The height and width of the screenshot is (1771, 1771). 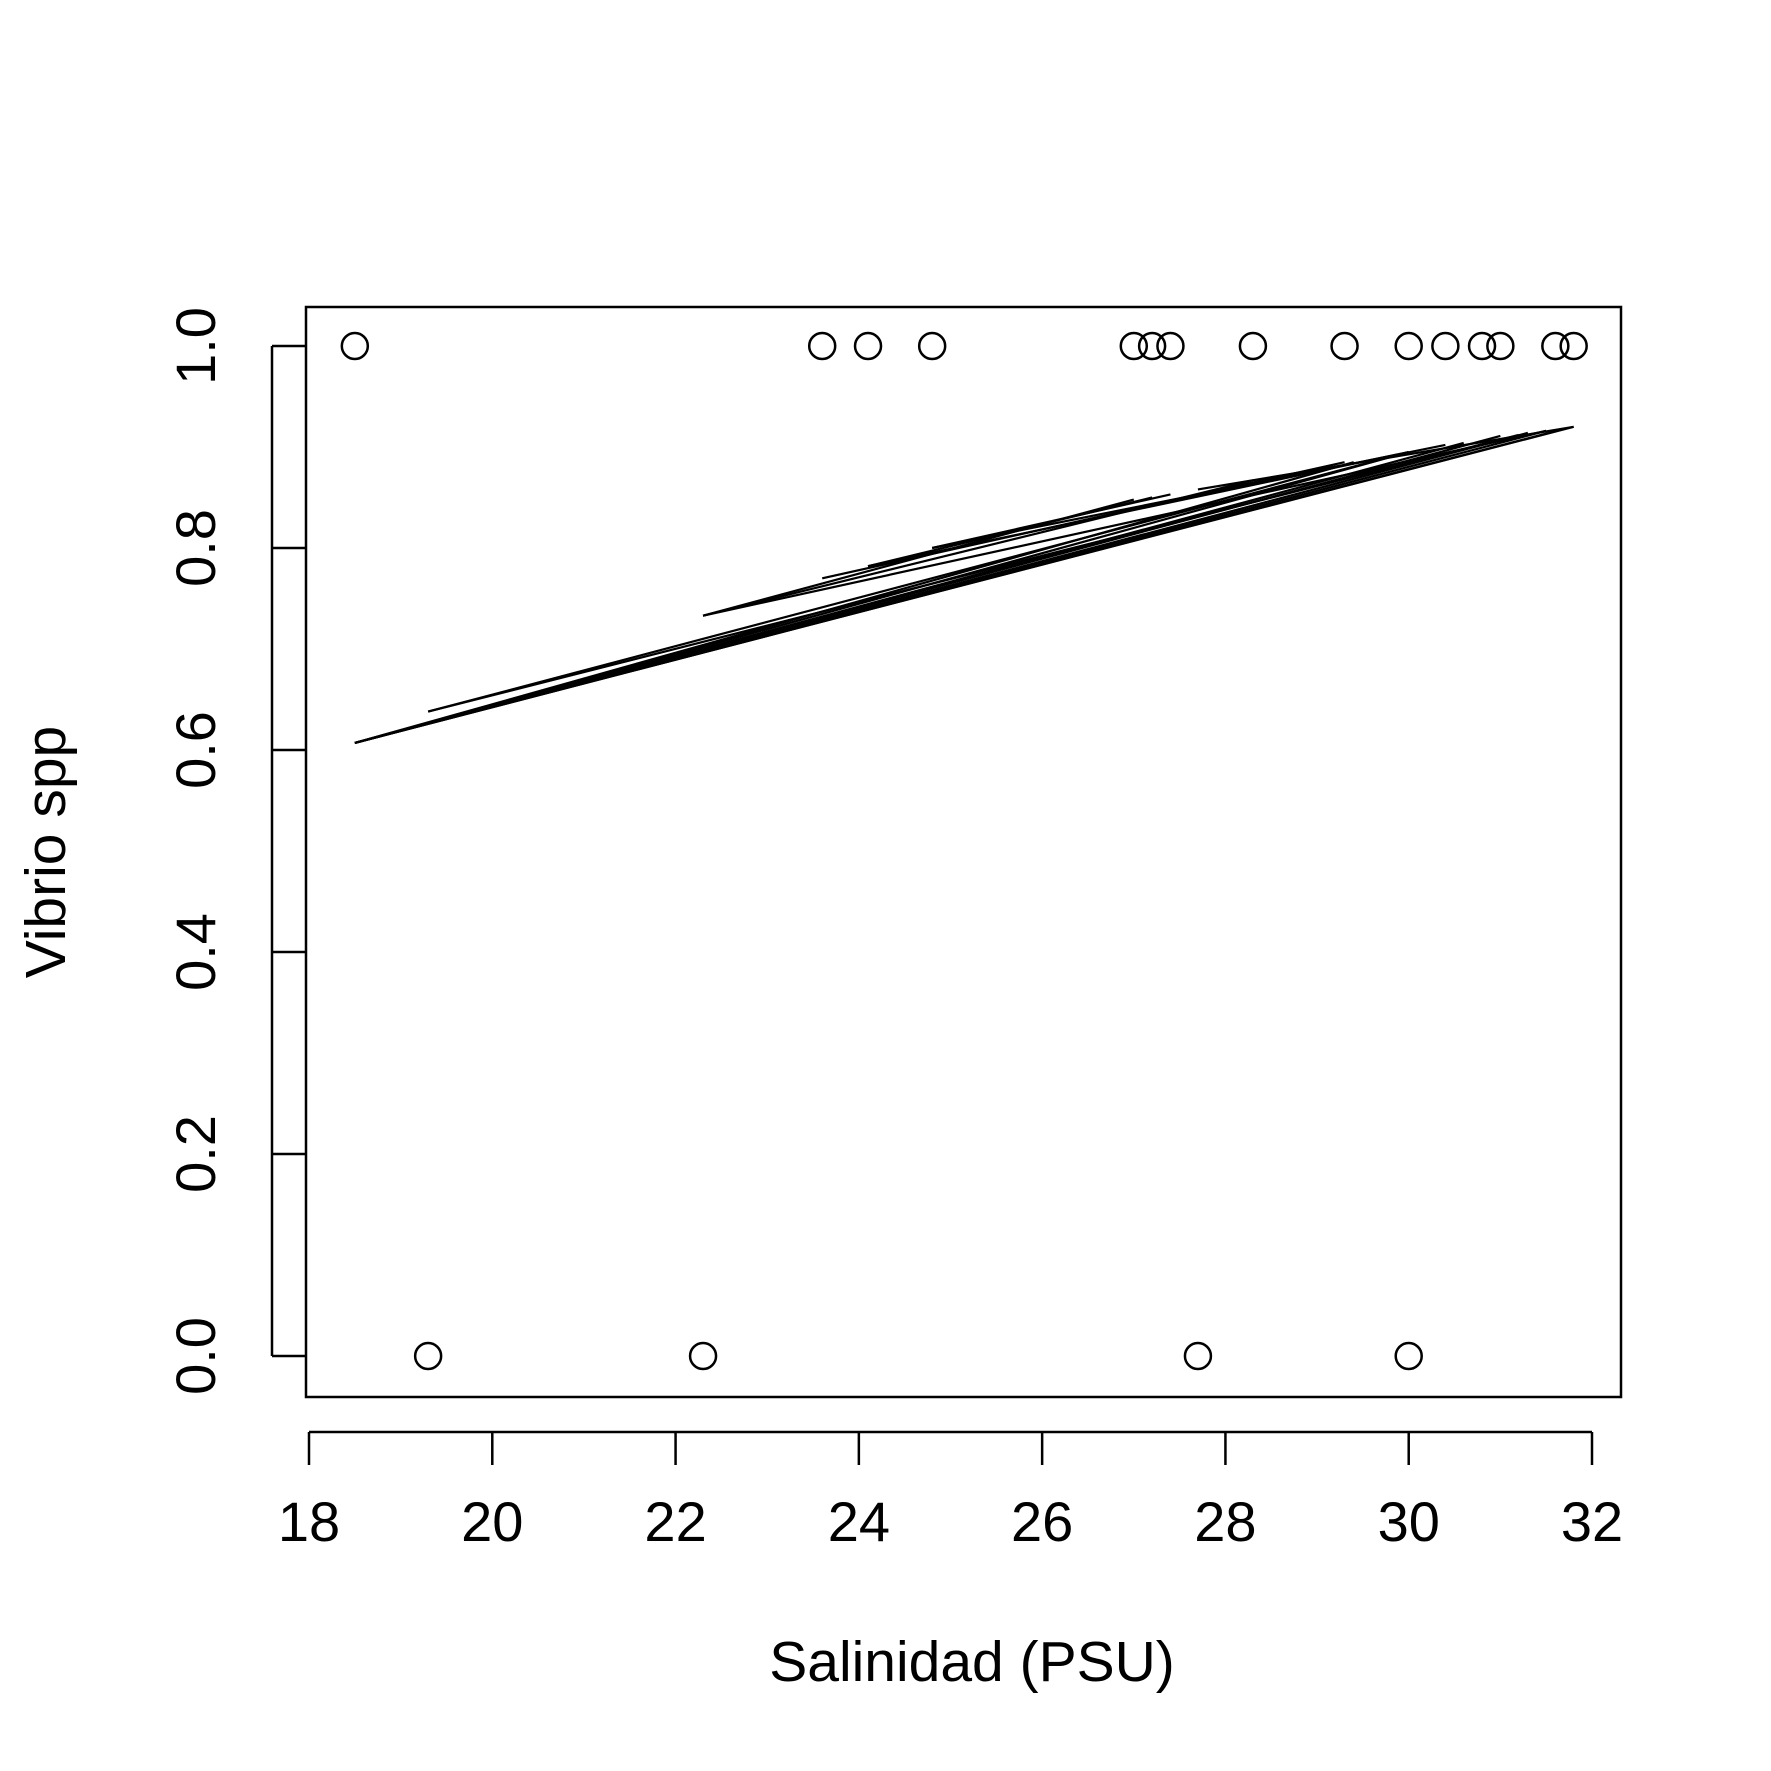 I want to click on x-axis-title: Salinidad (PSU), so click(x=972, y=1662).